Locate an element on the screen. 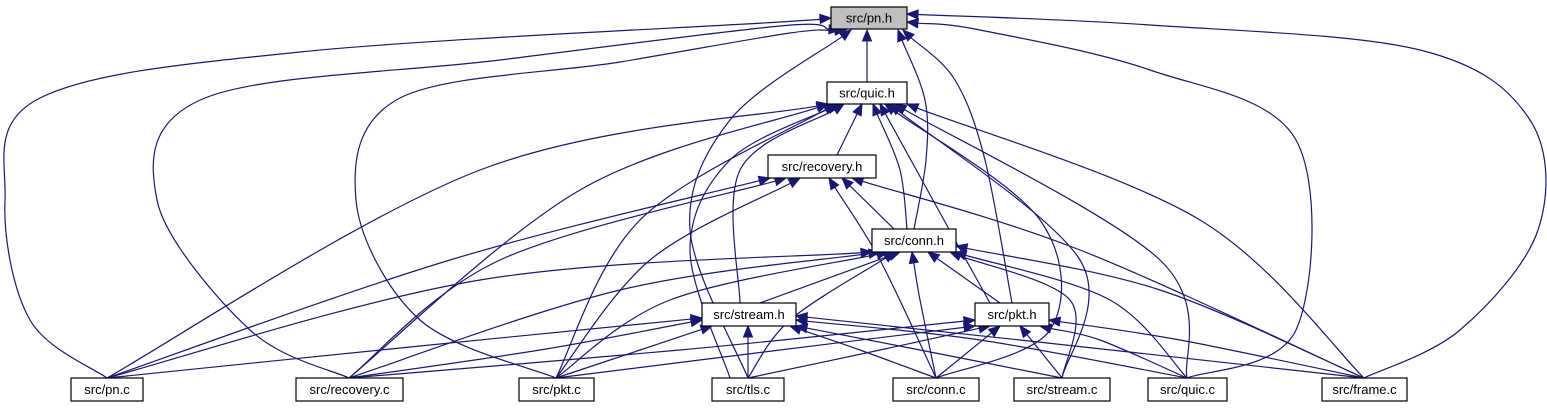  edge-stream-c-to-stream-h is located at coordinates (928, 351).